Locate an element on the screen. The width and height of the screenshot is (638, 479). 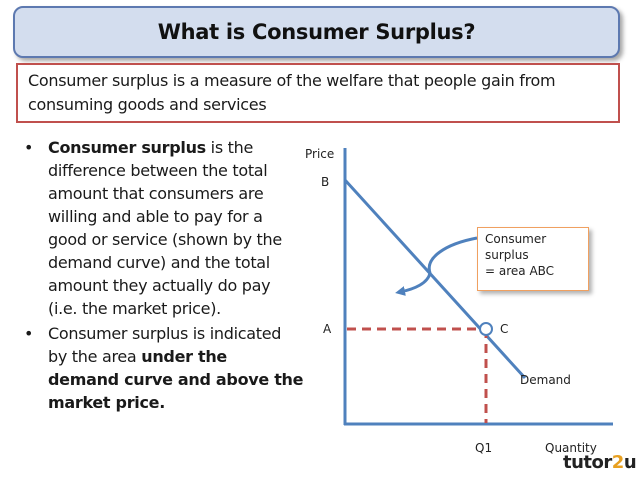
callout-line-3: = area ABC is located at coordinates (520, 271).